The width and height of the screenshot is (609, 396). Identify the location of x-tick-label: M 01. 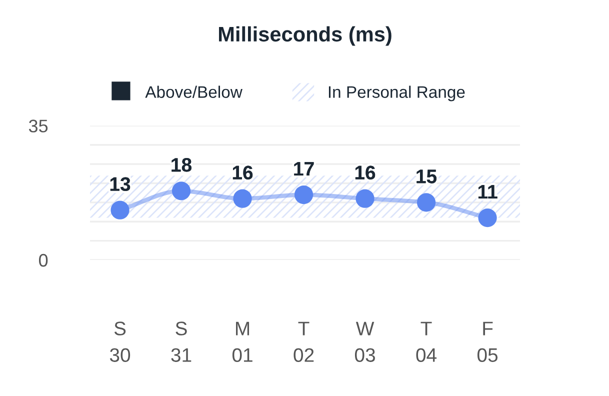
(242, 342).